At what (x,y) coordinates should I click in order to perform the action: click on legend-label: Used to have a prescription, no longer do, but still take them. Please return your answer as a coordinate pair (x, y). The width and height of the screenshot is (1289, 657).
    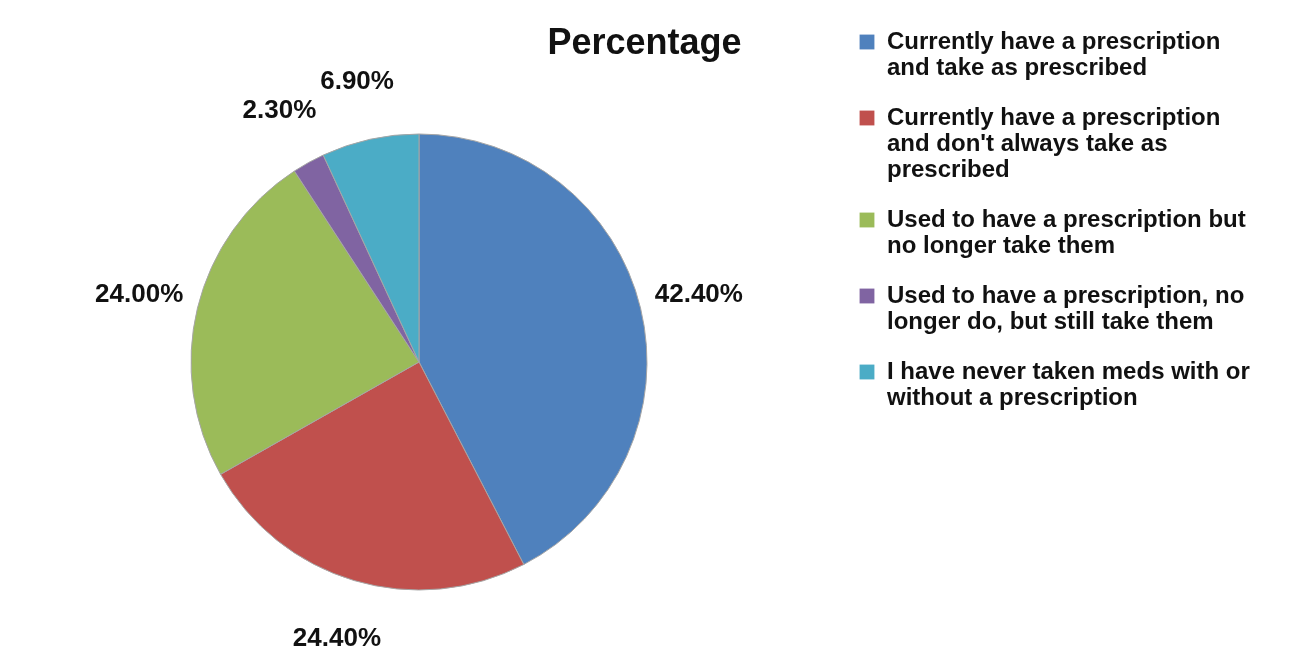
    Looking at the image, I should click on (1066, 307).